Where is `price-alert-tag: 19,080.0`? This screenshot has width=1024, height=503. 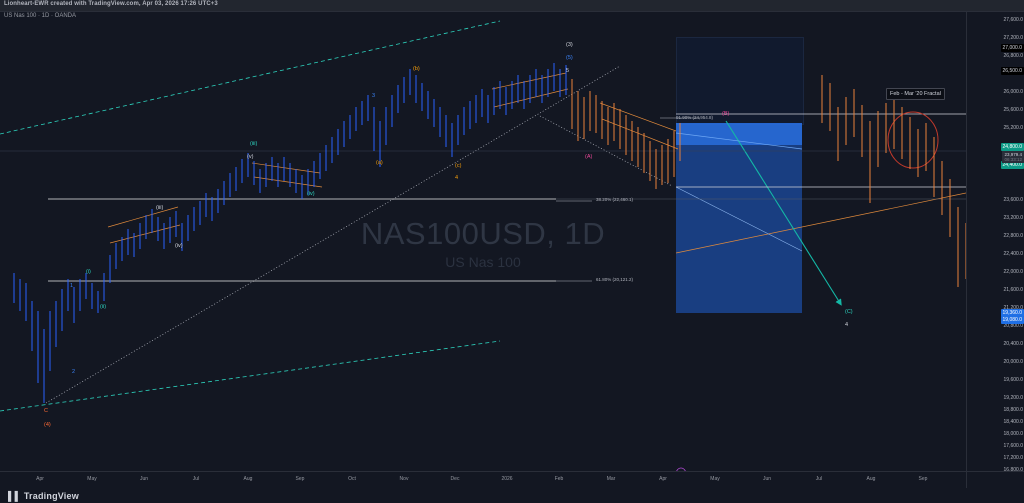 price-alert-tag: 19,080.0 is located at coordinates (1012, 320).